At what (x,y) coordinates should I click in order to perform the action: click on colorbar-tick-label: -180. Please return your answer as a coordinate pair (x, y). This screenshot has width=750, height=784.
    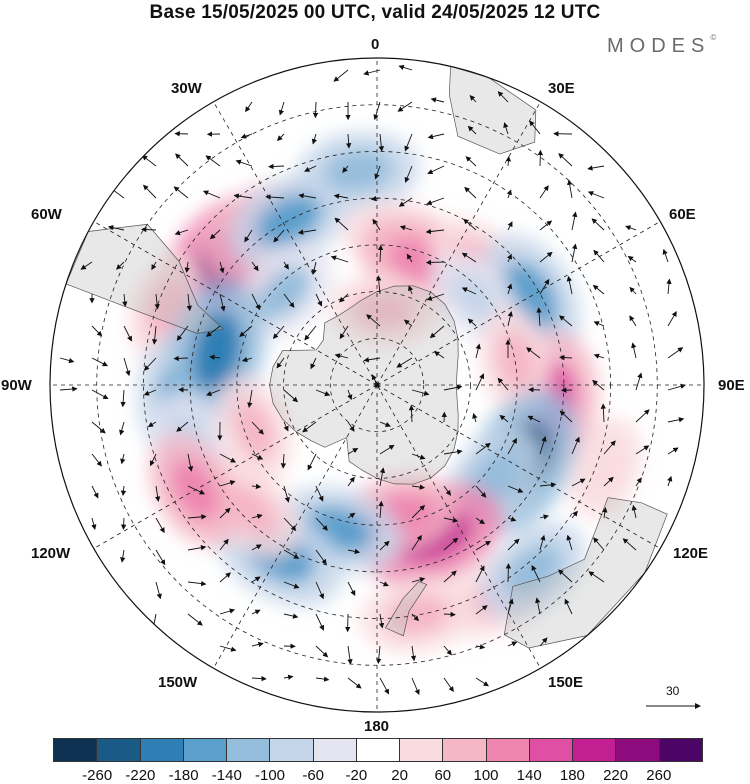
    Looking at the image, I should click on (184, 775).